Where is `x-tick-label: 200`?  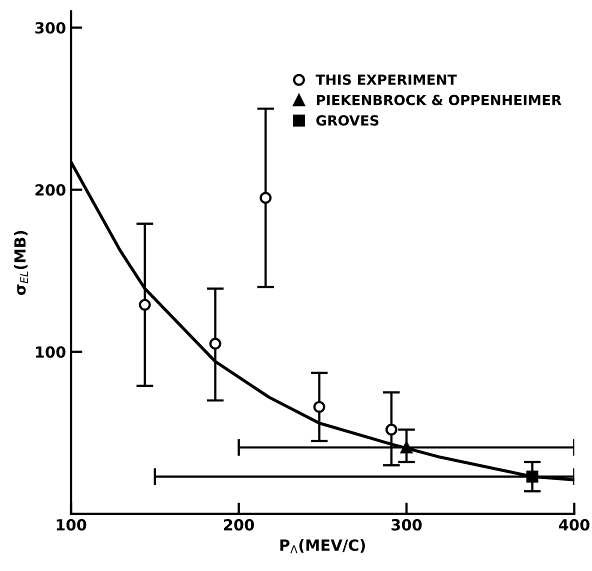 x-tick-label: 200 is located at coordinates (239, 525).